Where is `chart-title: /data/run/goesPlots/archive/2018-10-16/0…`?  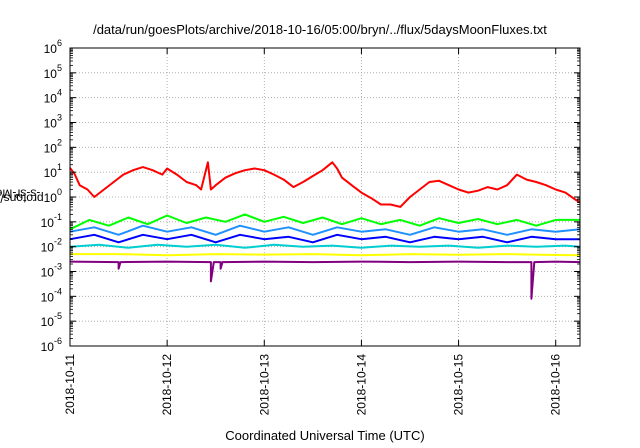
chart-title: /data/run/goesPlots/archive/2018-10-16/0… is located at coordinates (320, 29).